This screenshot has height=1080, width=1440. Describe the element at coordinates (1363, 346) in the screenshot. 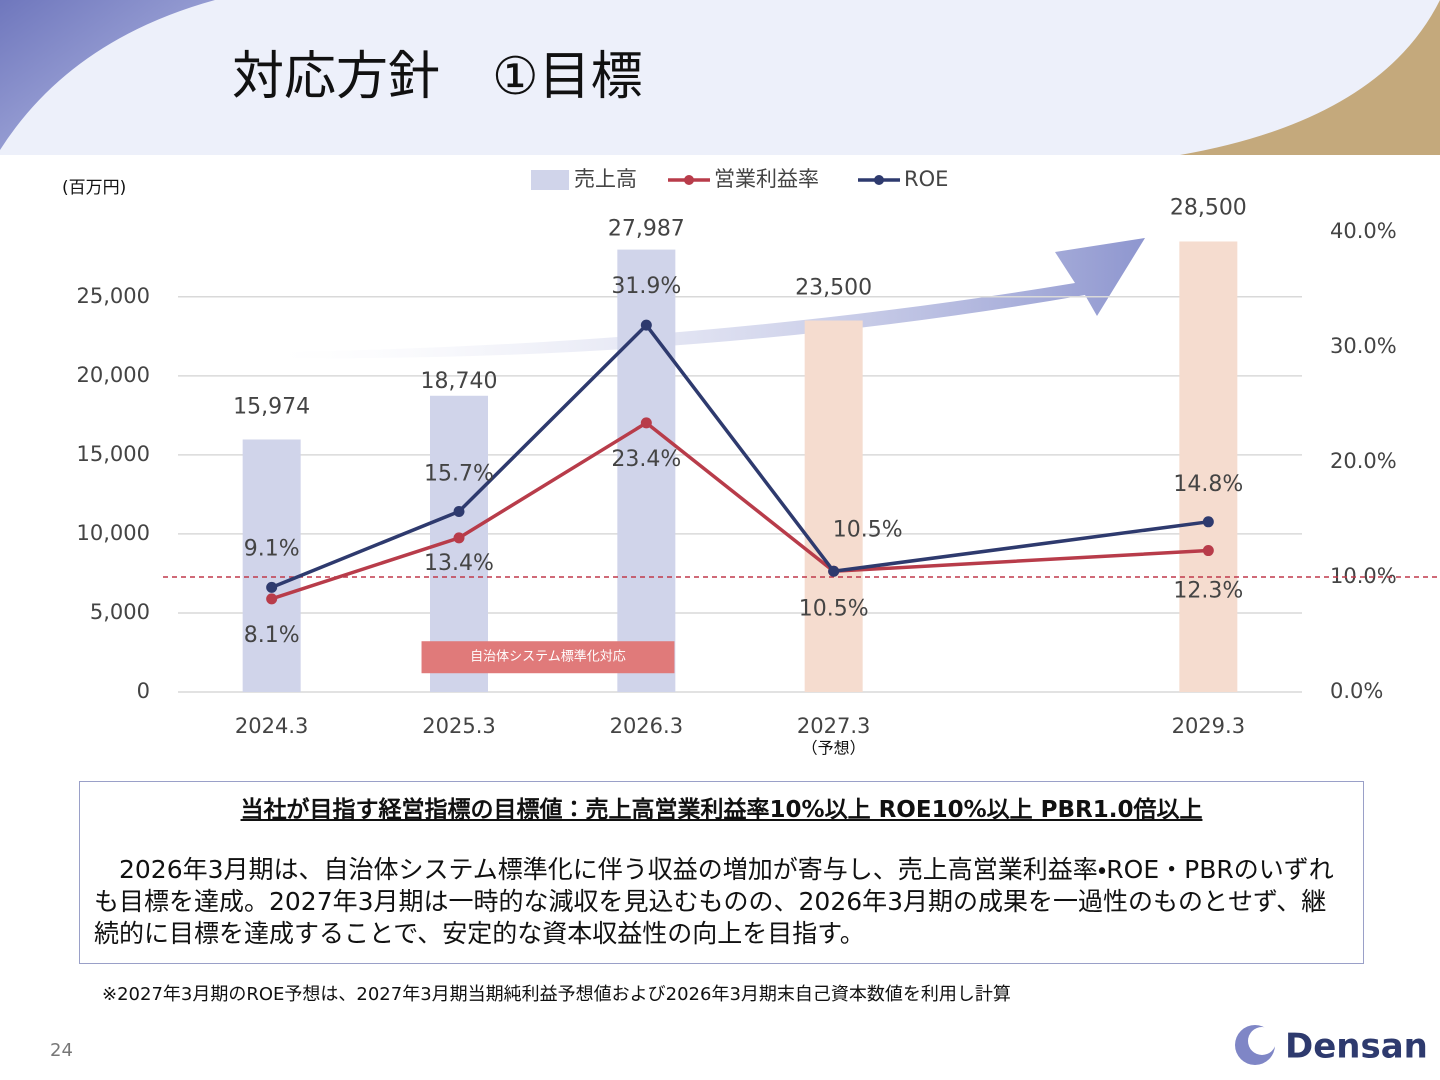

I see `y2-tick-label: 30.0%` at that location.